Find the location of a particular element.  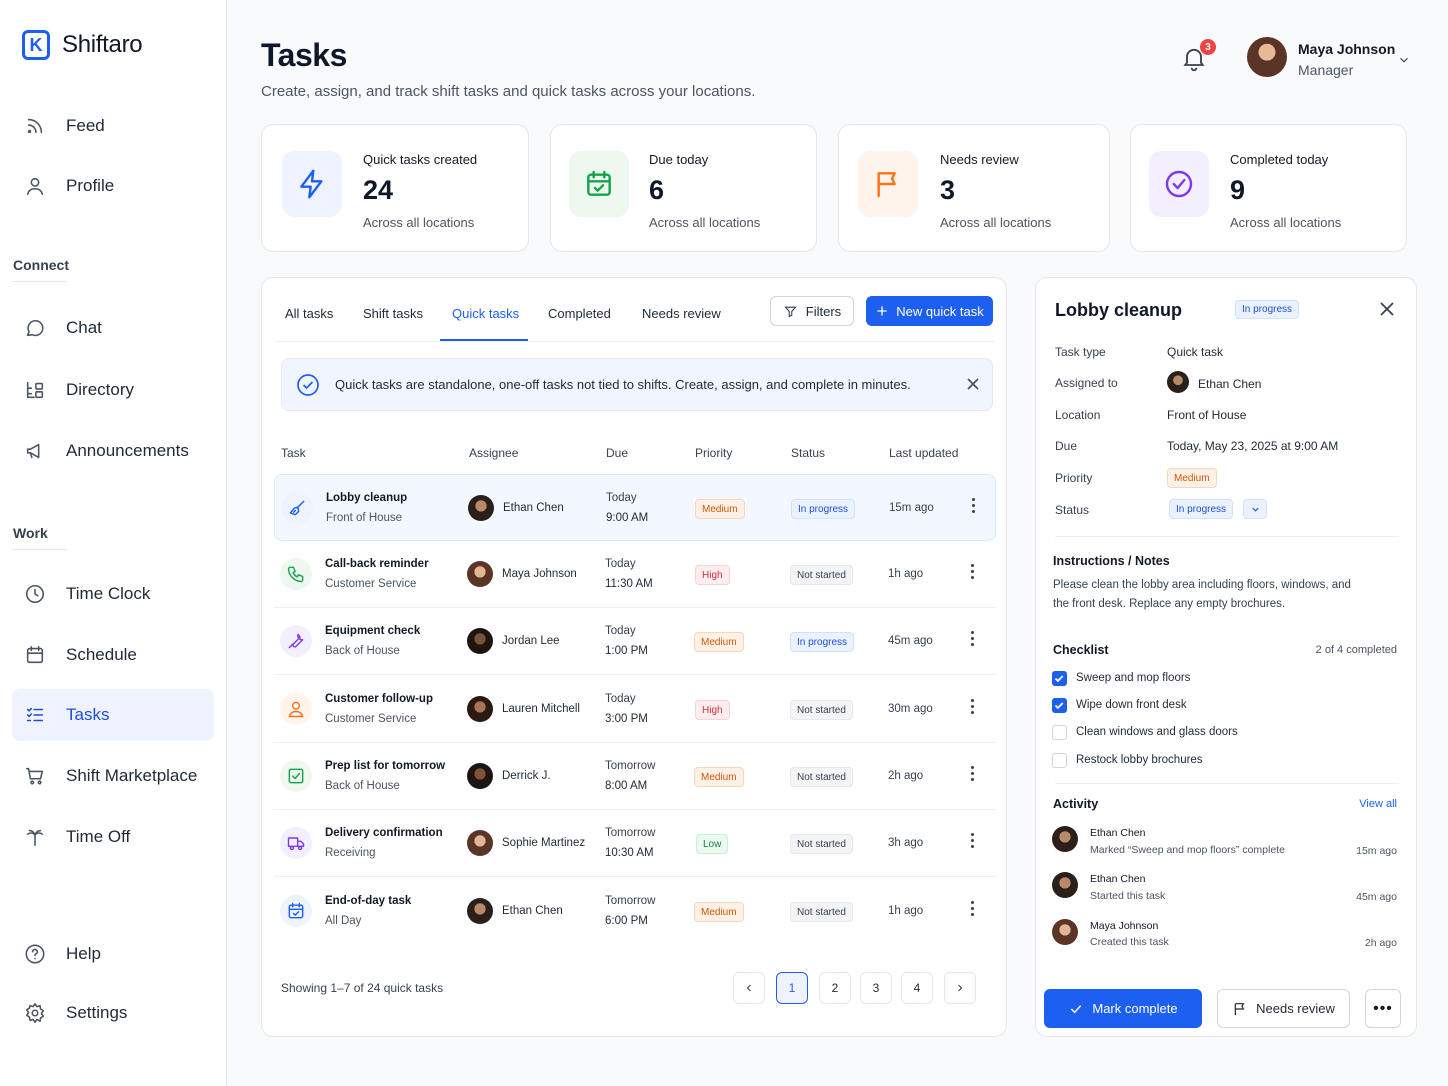

task-name: Equipment check is located at coordinates (373, 631).